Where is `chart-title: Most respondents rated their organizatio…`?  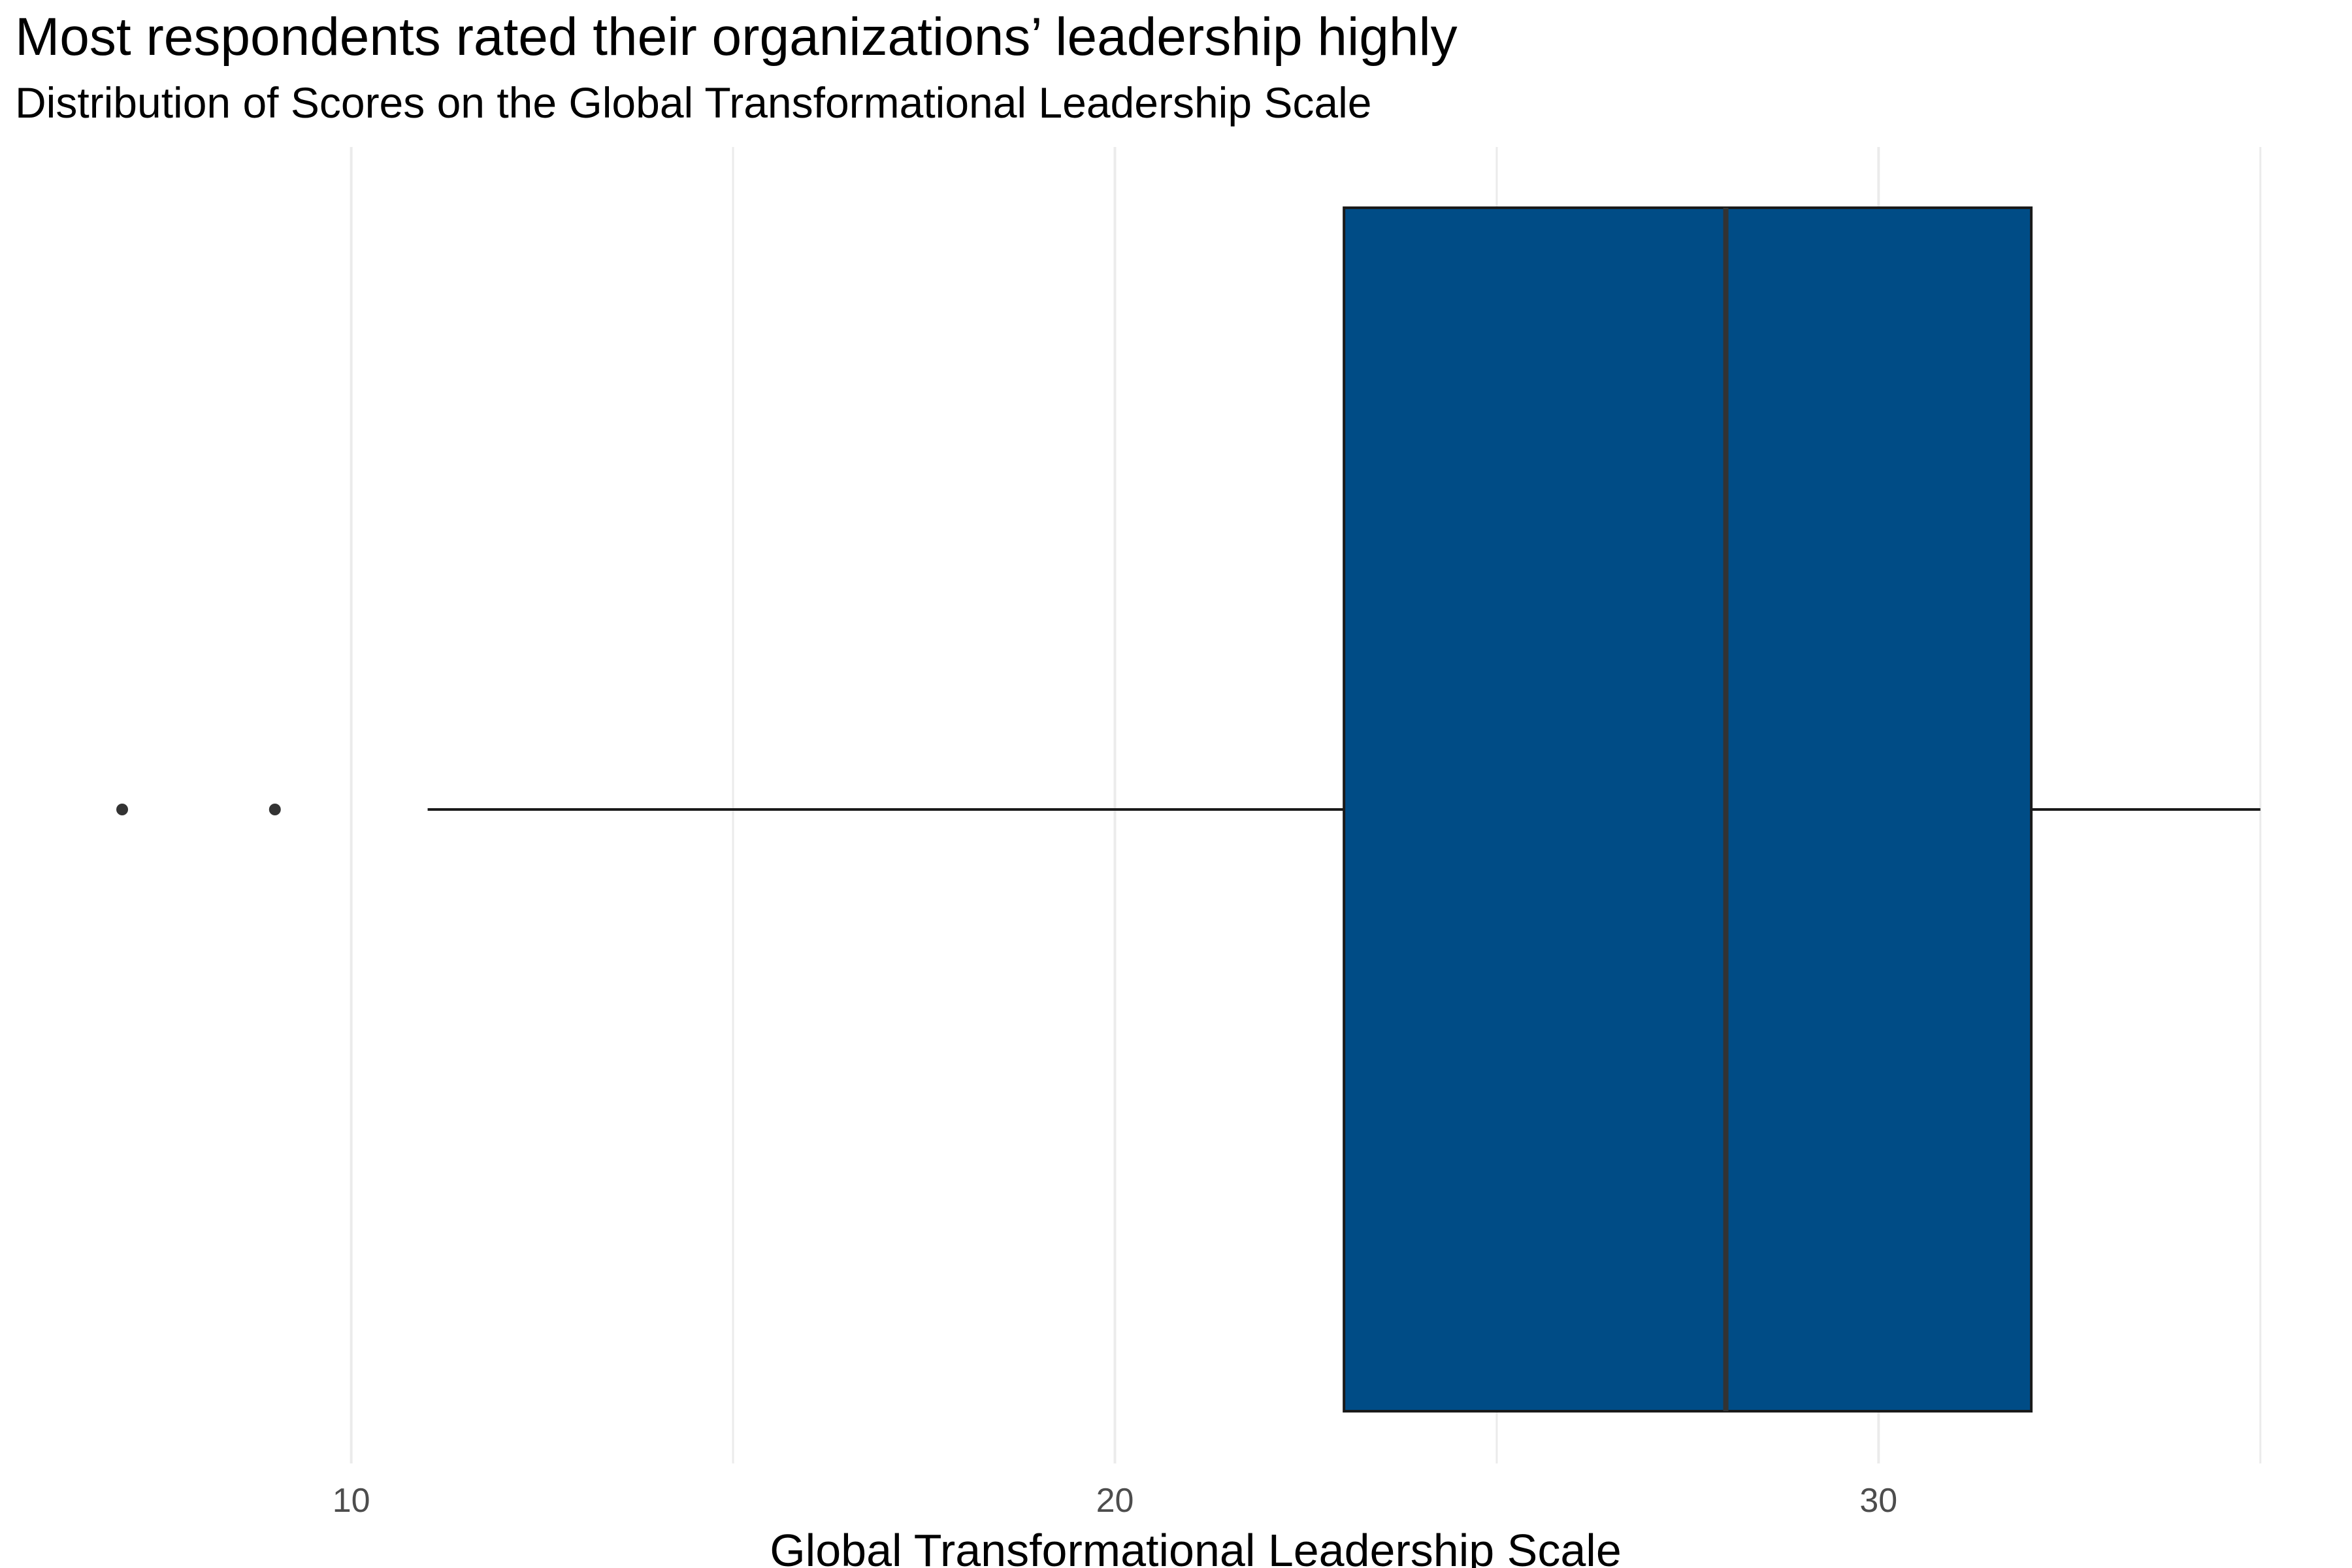
chart-title: Most respondents rated their organizatio… is located at coordinates (736, 37).